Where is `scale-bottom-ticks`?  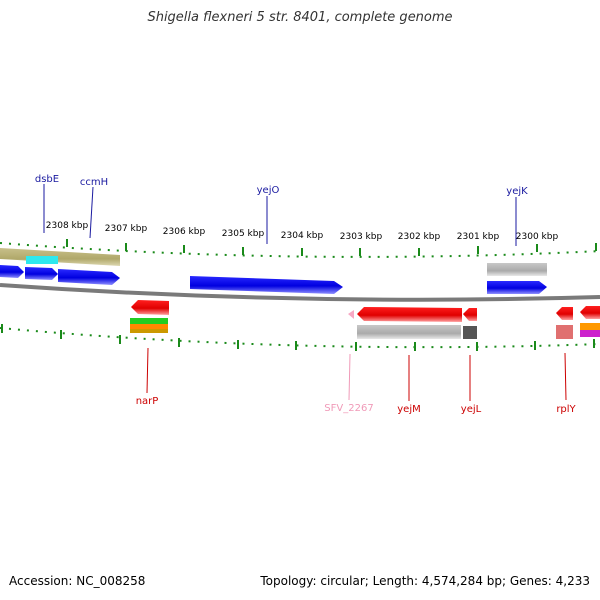 scale-bottom-ticks is located at coordinates (298, 337).